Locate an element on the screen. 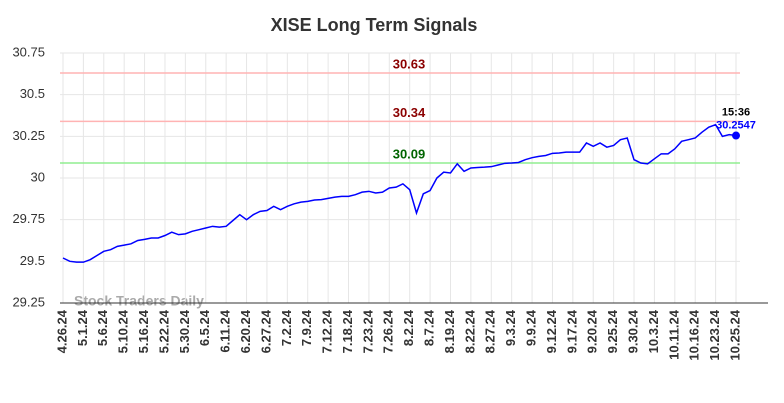 The width and height of the screenshot is (784, 403). x-tick-label: 6.5.24 is located at coordinates (204, 327).